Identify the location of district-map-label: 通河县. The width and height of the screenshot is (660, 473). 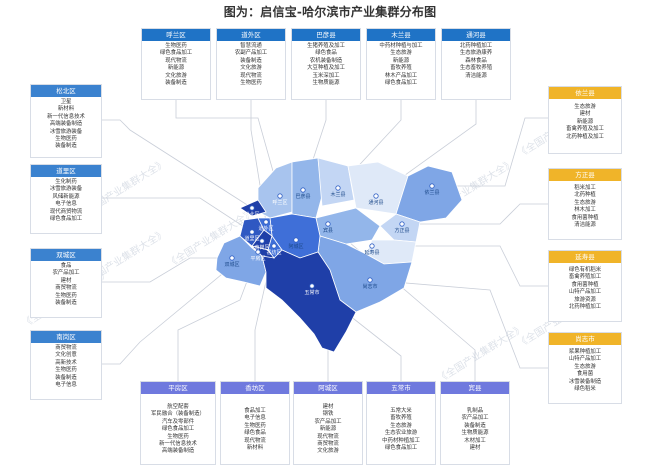
(375, 202).